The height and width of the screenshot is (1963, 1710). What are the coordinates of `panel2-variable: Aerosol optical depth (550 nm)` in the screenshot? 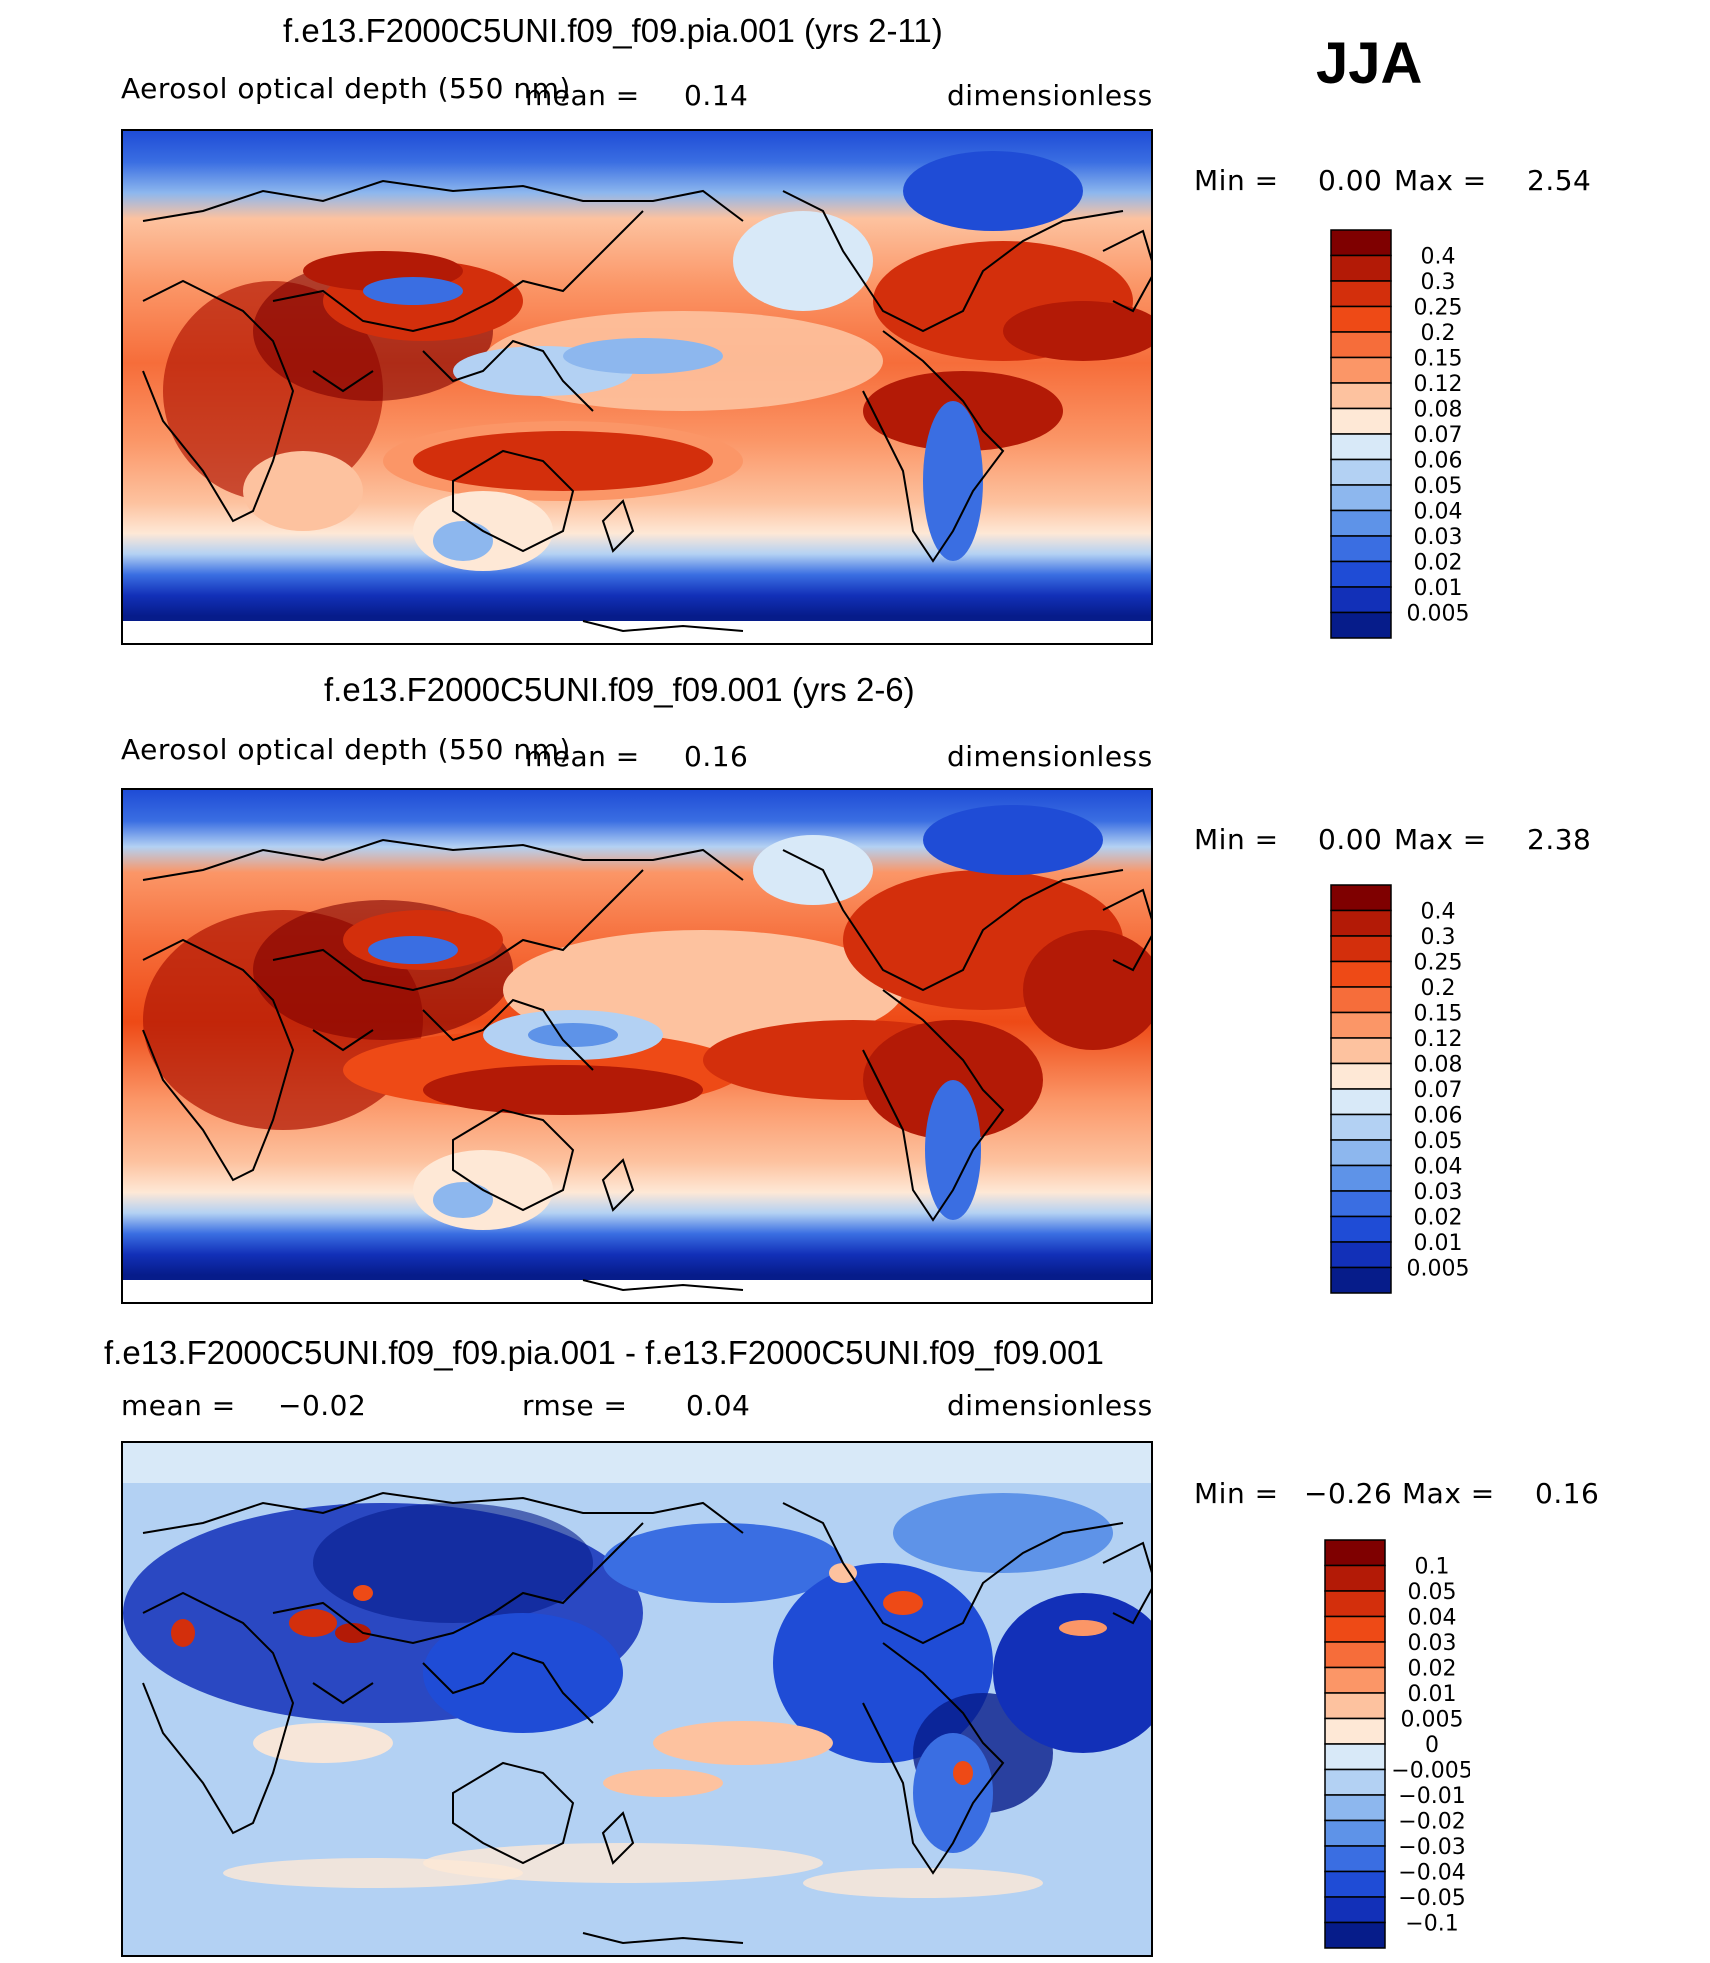 It's located at (346, 749).